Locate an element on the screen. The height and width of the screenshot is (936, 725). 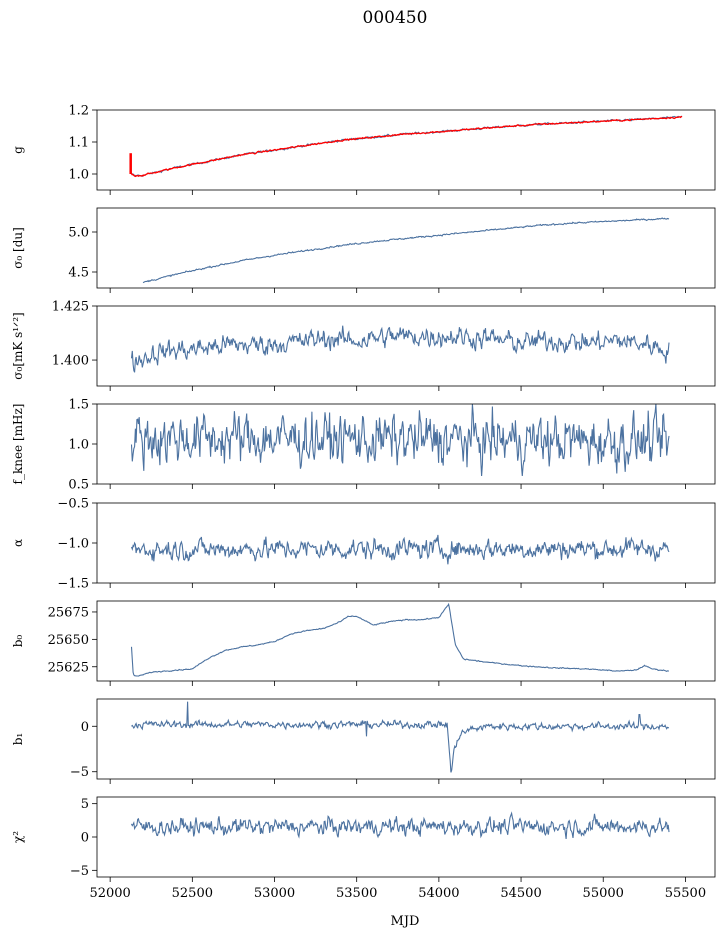
y-tick-label-b1: 0 is located at coordinates (85, 727).